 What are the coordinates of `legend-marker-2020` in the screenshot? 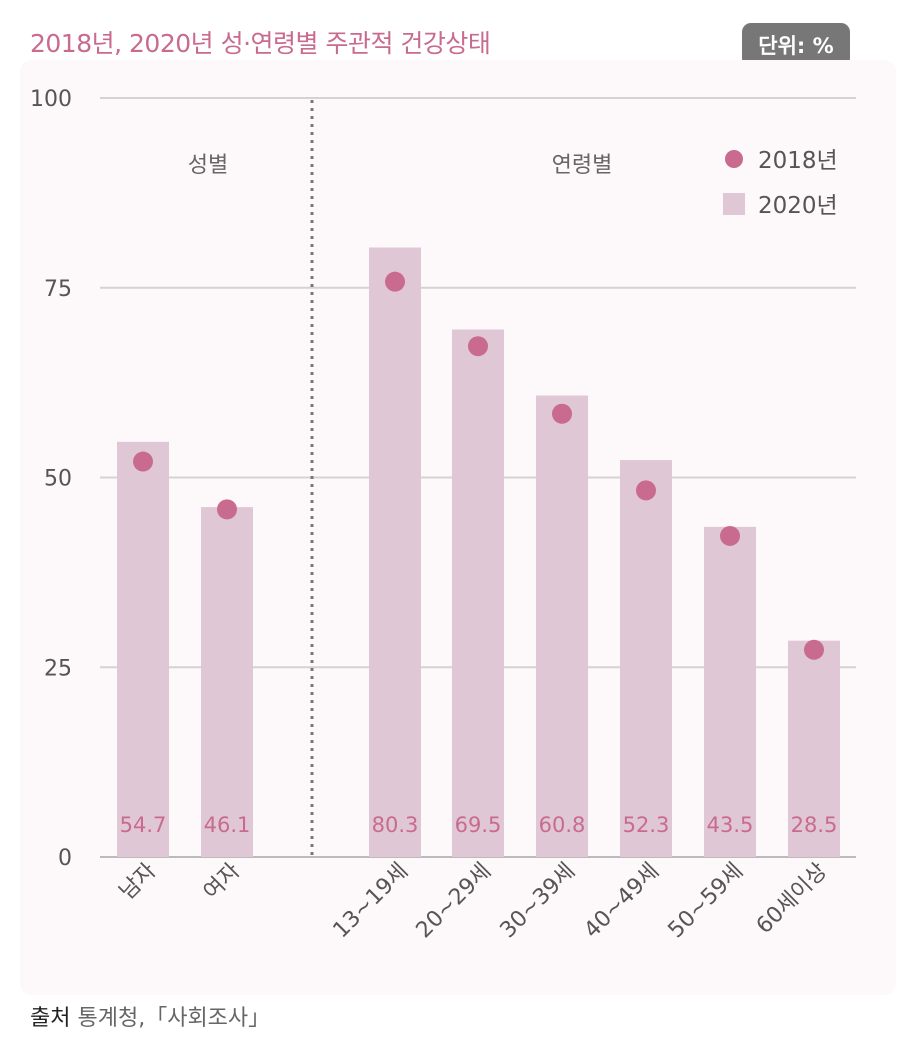 It's located at (734, 204).